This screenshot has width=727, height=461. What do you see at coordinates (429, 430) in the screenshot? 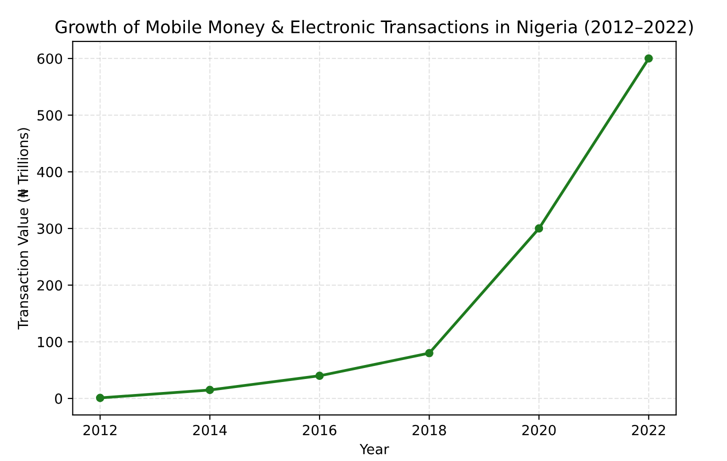
I see `x-tick-label: 2018` at bounding box center [429, 430].